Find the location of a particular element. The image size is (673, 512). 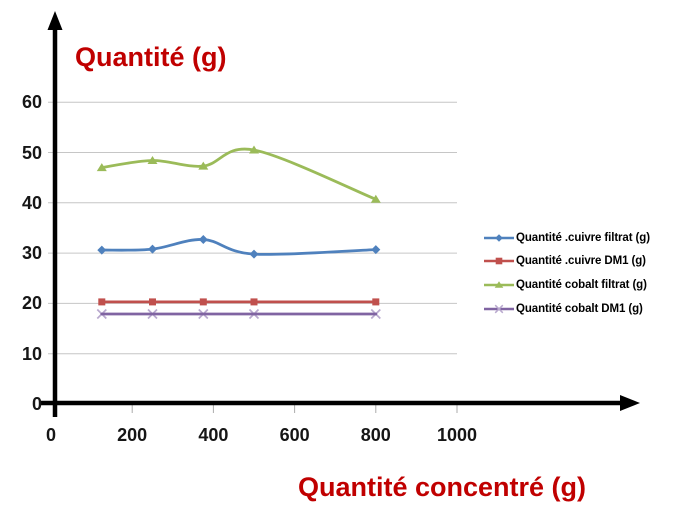

y-axis-arrow-icon is located at coordinates (55, 20).